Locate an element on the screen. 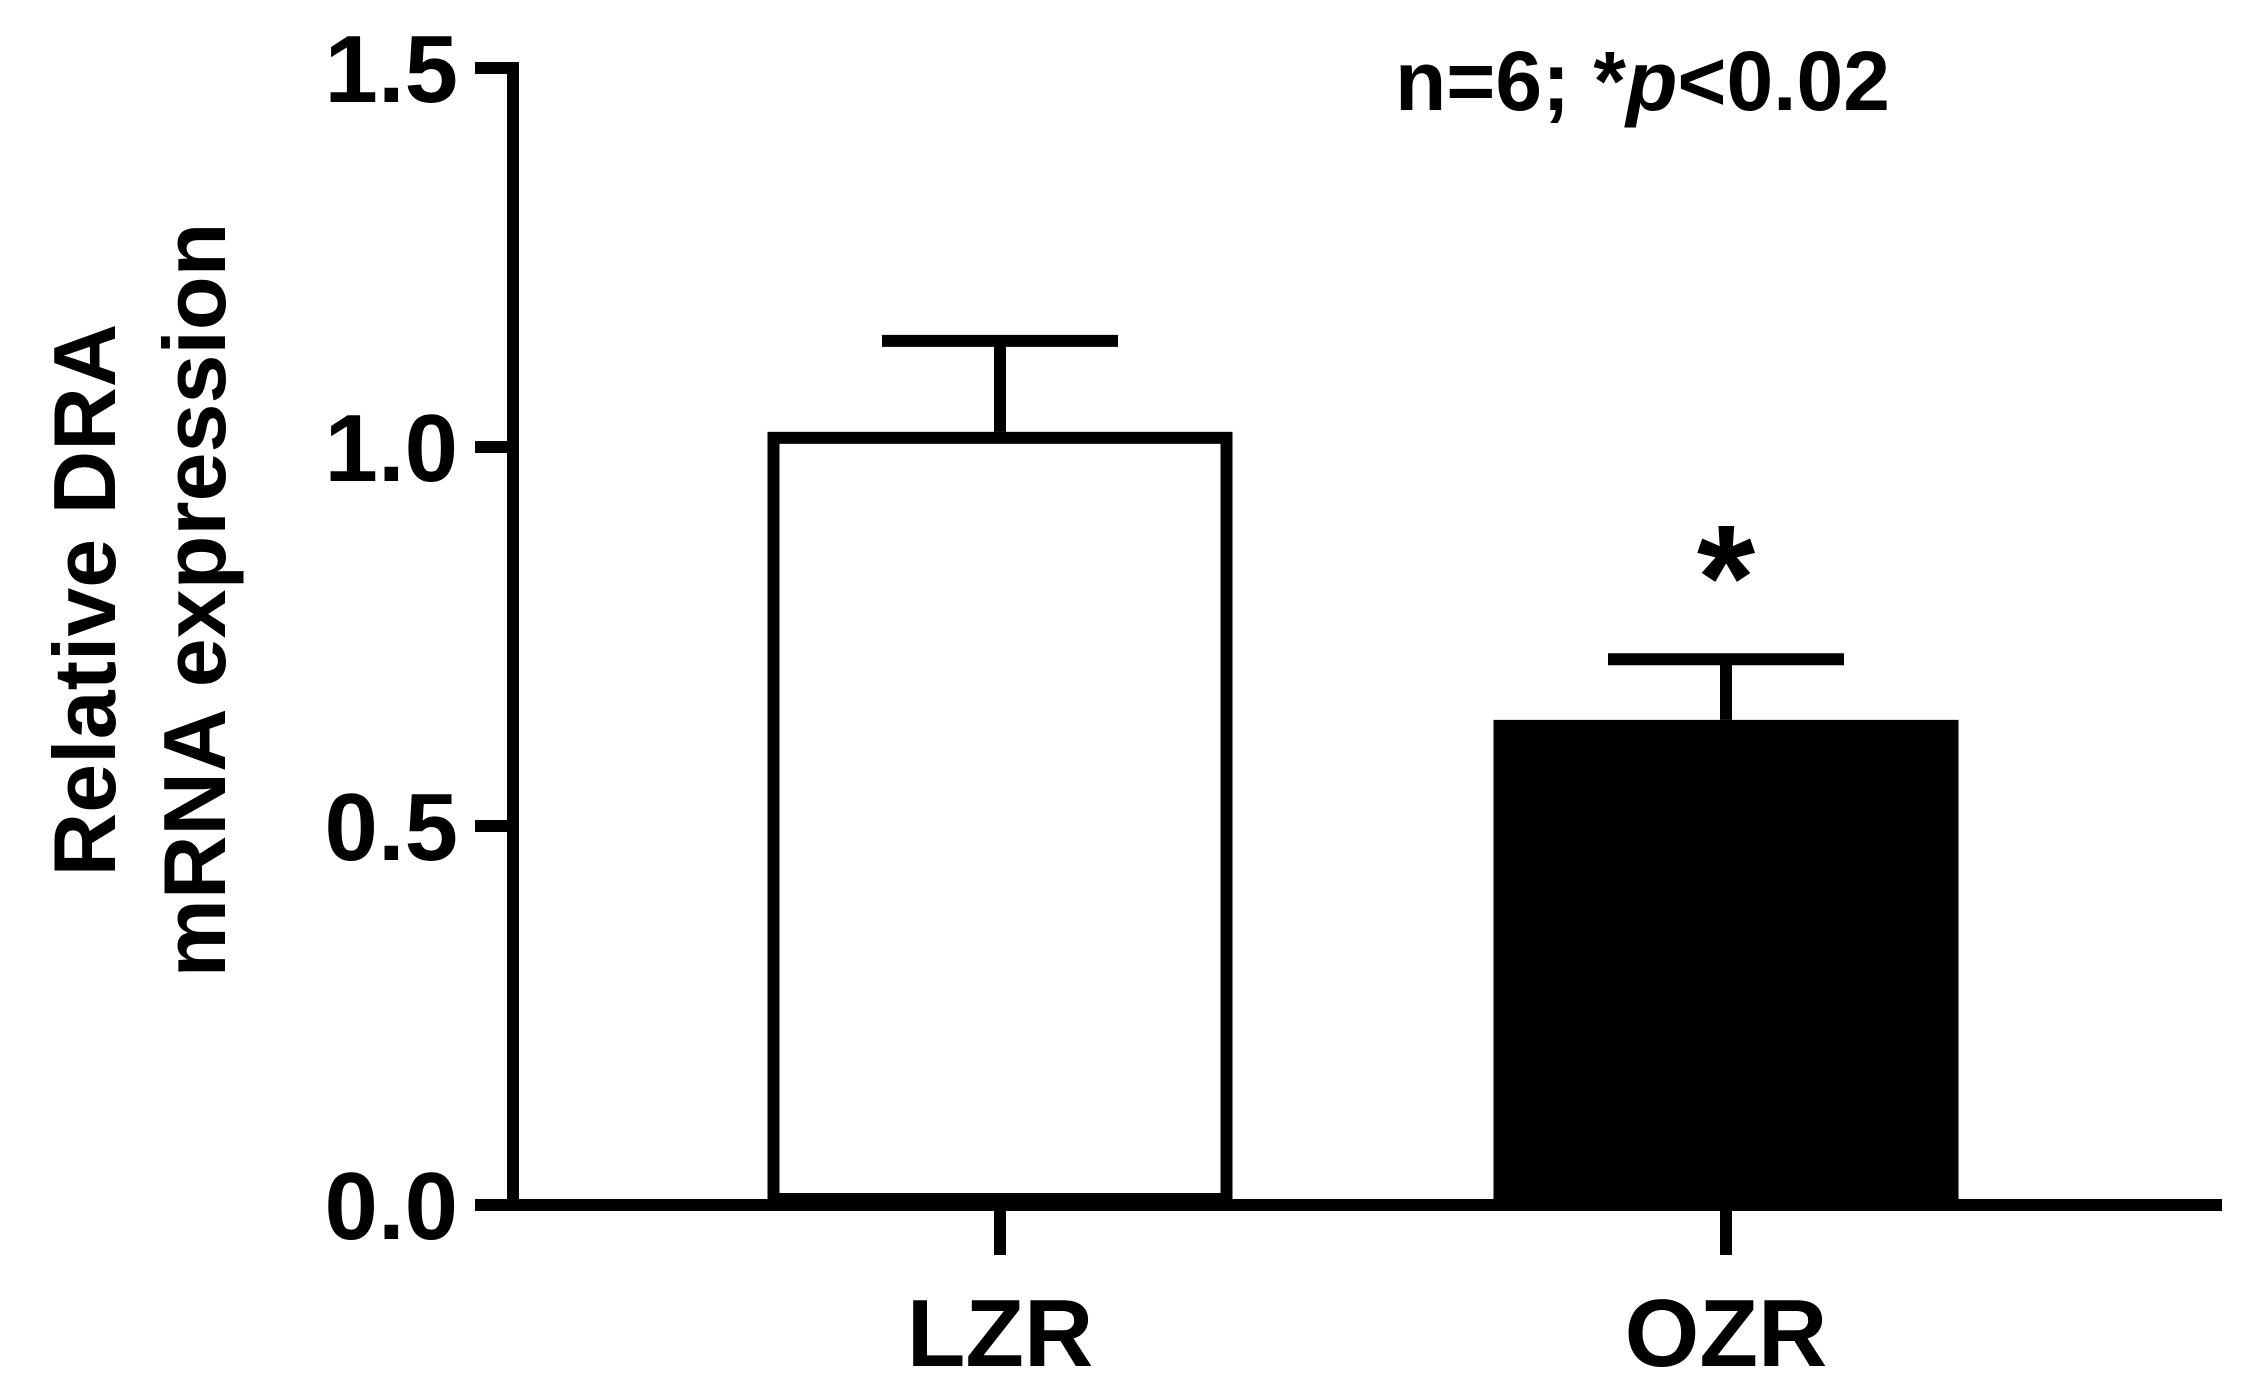 The image size is (2243, 1388). x-tick-label-ozr: OZR is located at coordinates (1726, 1333).